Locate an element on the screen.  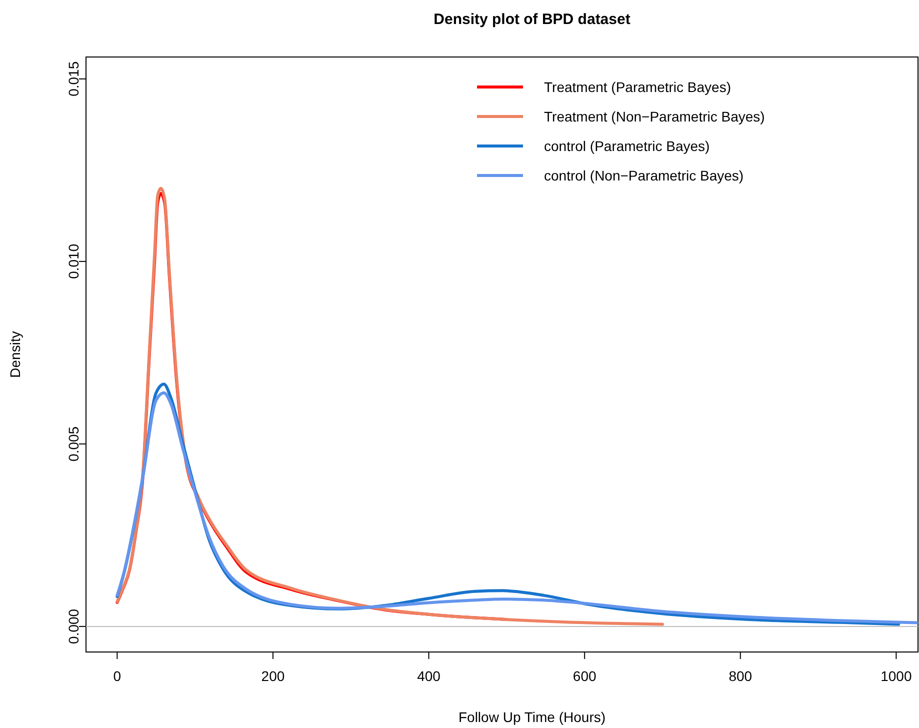
x-tick-label: 600 is located at coordinates (584, 676).